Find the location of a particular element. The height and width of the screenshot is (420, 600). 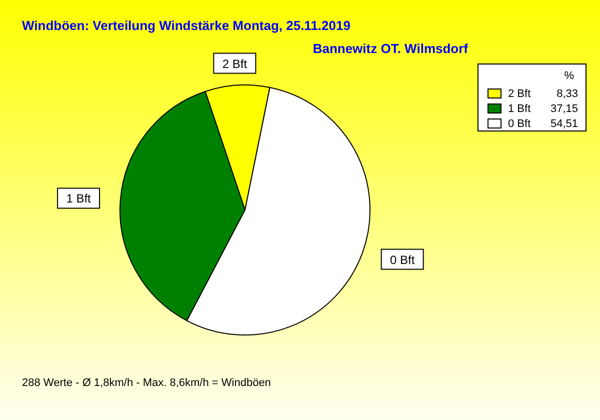

chart-subtitle: Bannewitz OT. Wilmsdorf is located at coordinates (390, 48).